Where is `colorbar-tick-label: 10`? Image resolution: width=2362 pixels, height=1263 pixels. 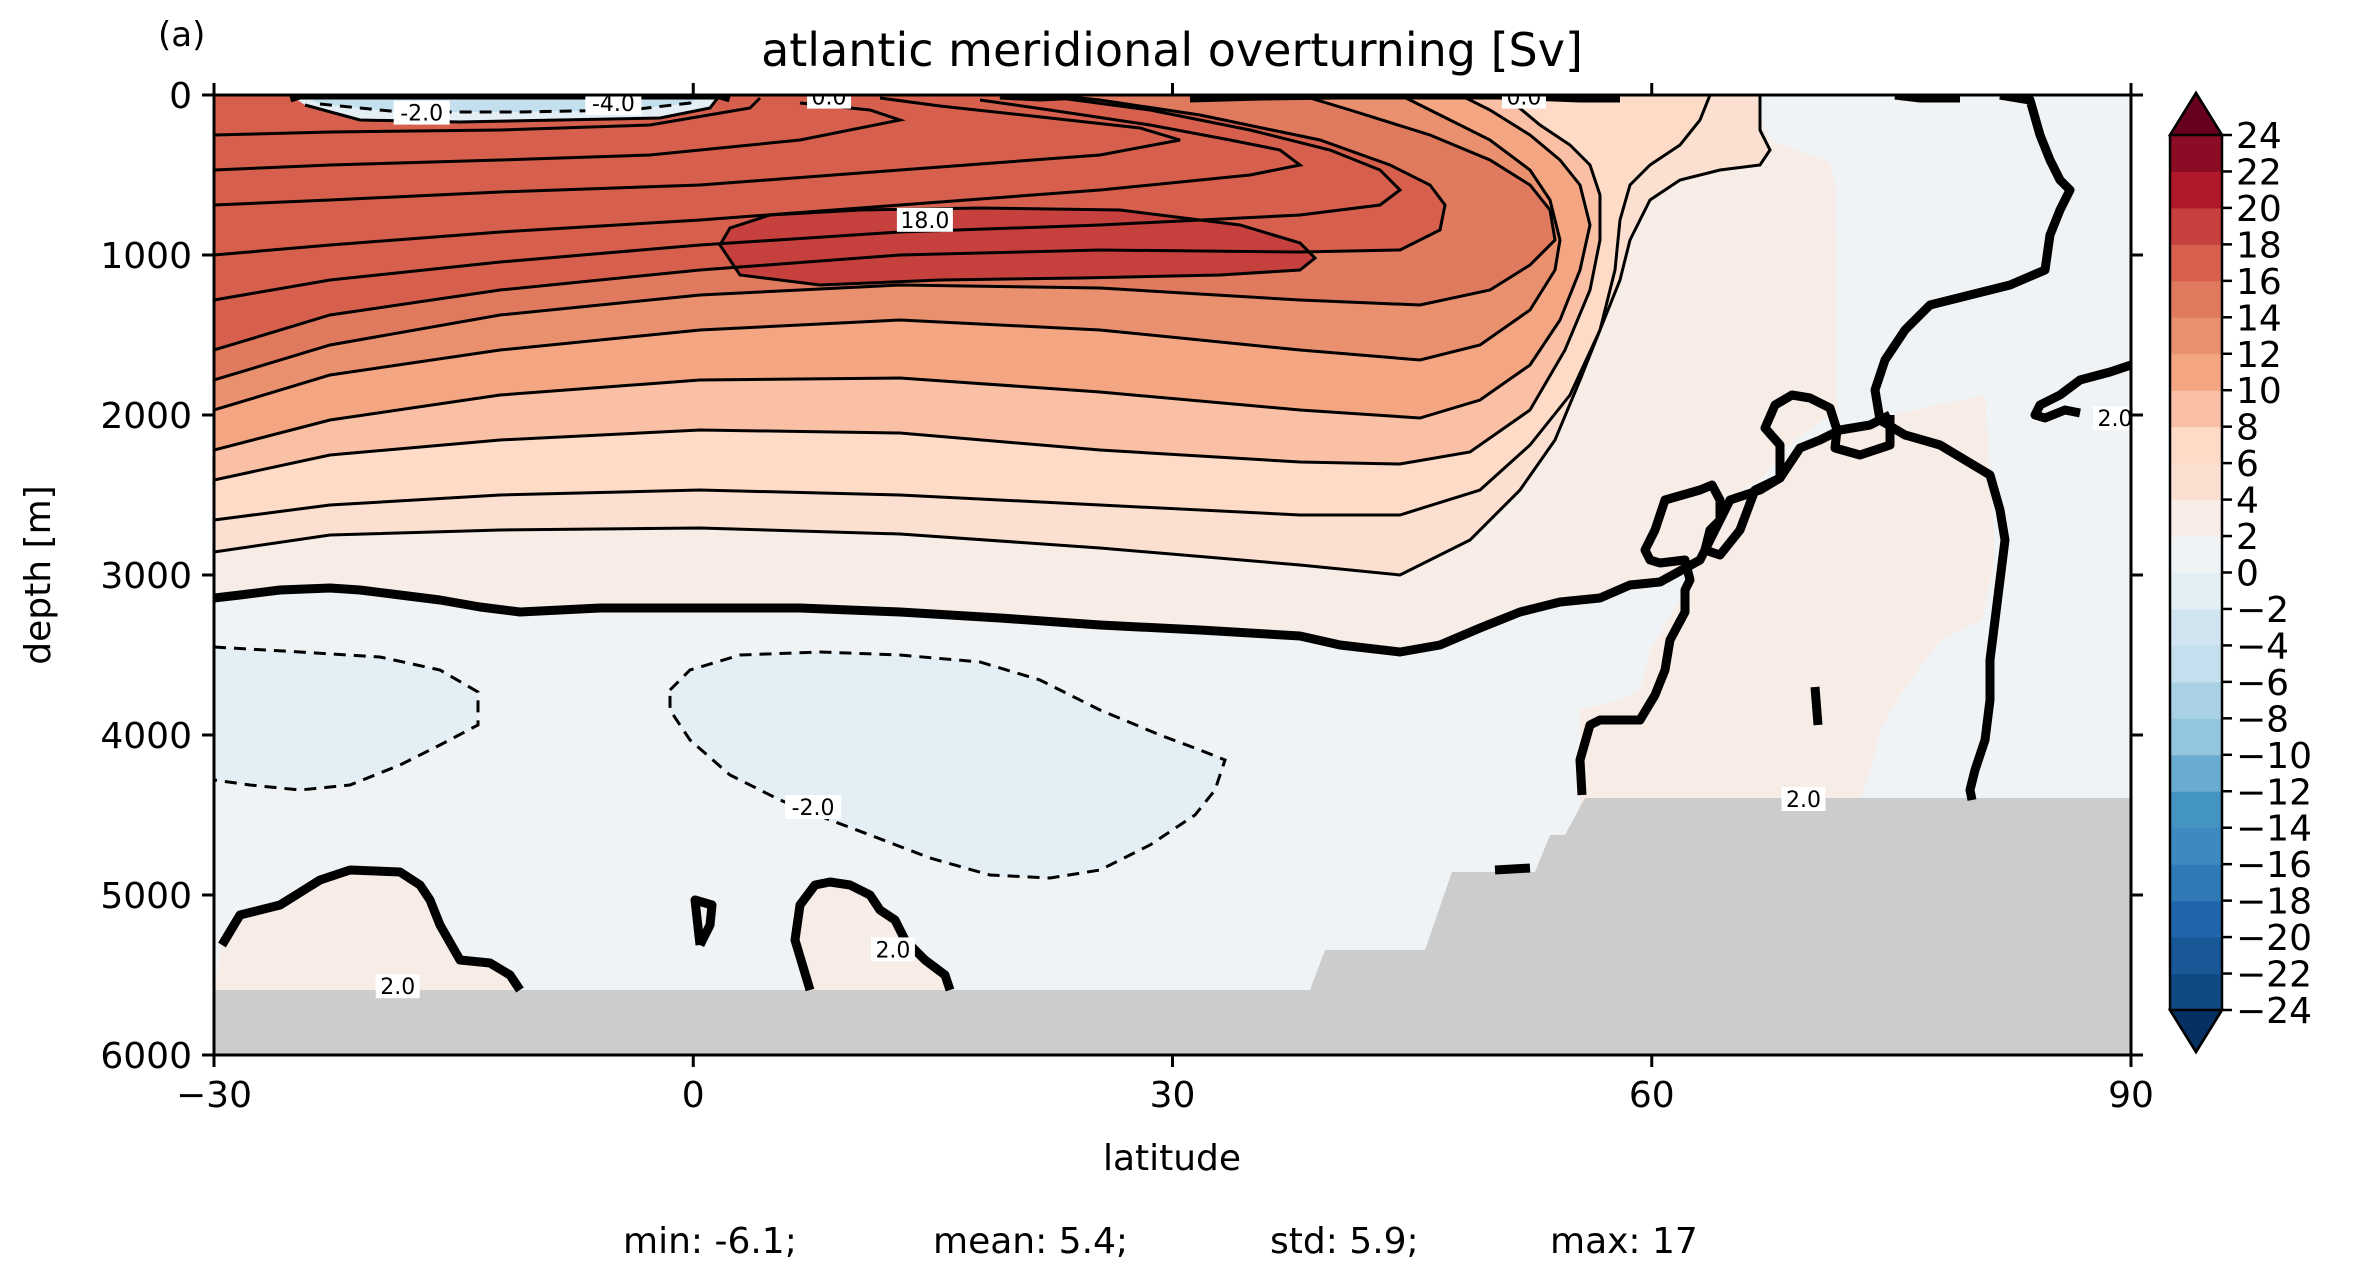
colorbar-tick-label: 10 is located at coordinates (2259, 391).